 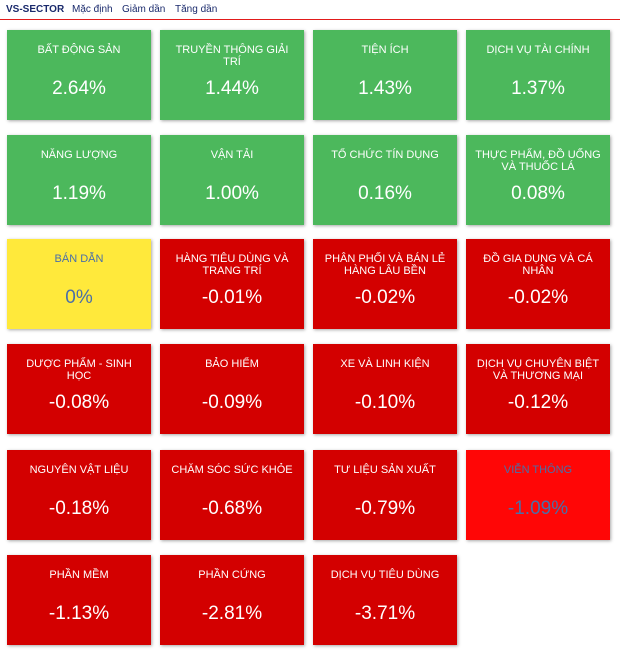 What do you see at coordinates (310, 10) in the screenshot?
I see `header-bar: VS-SECTOR Mặc định Giảm dần Tăng dần` at bounding box center [310, 10].